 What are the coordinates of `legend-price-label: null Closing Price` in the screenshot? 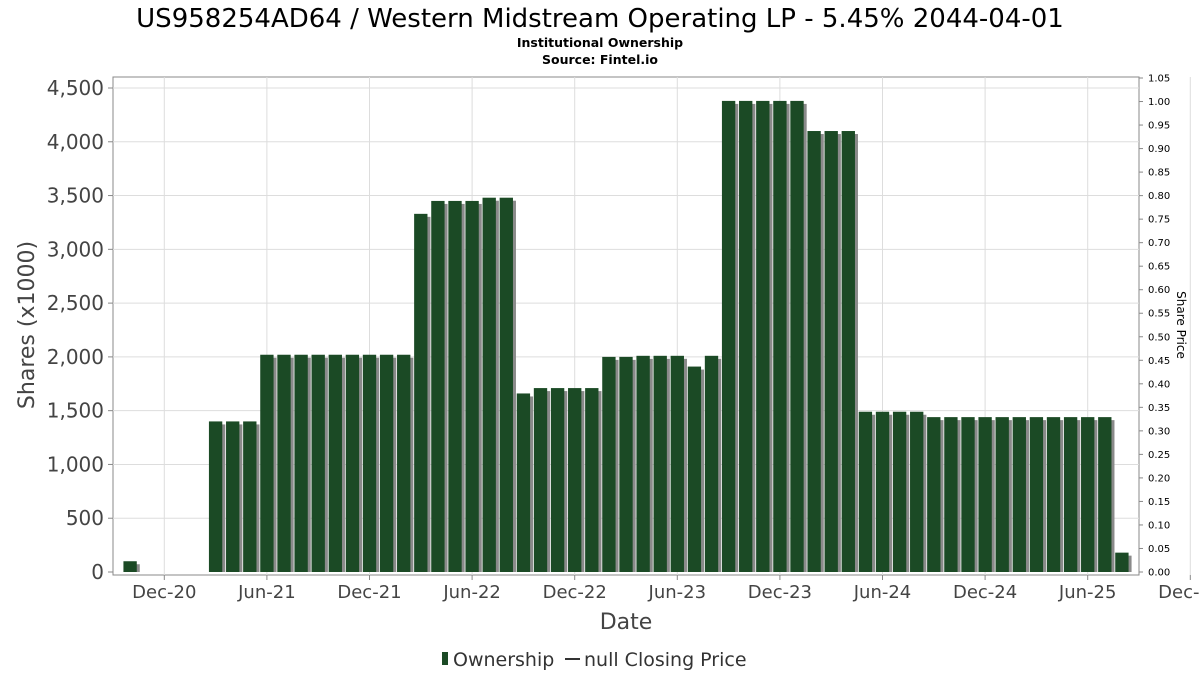 It's located at (665, 660).